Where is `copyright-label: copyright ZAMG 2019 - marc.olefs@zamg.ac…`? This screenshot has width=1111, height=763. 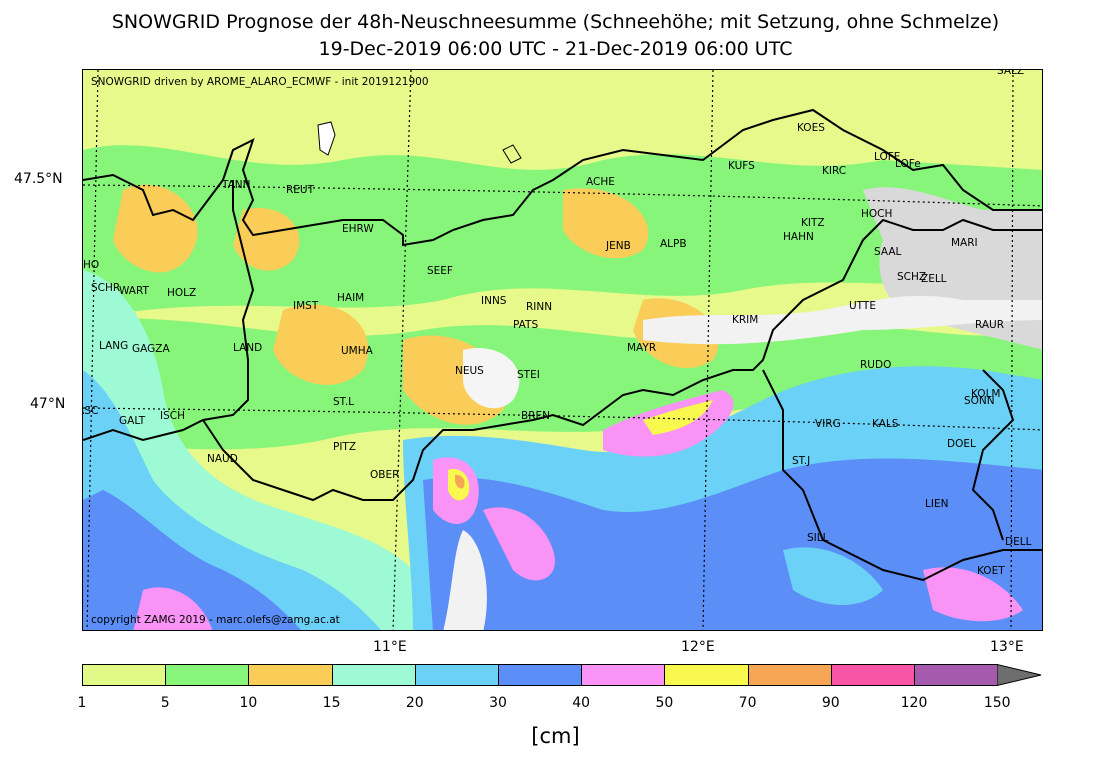
copyright-label: copyright ZAMG 2019 - marc.olefs@zamg.ac… is located at coordinates (215, 620).